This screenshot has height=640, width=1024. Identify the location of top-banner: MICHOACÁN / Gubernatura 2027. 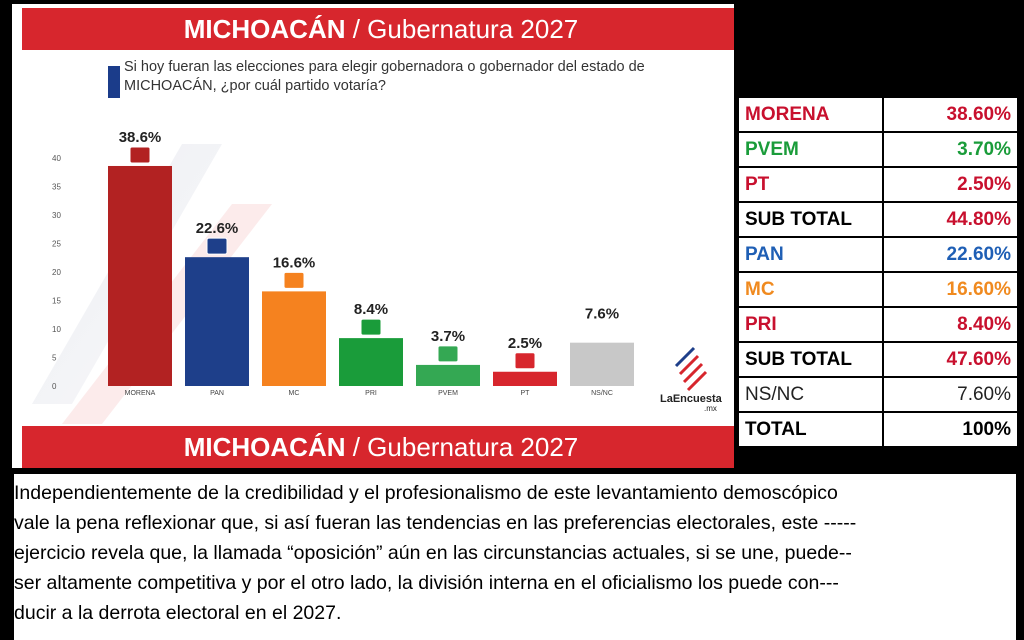
(378, 29).